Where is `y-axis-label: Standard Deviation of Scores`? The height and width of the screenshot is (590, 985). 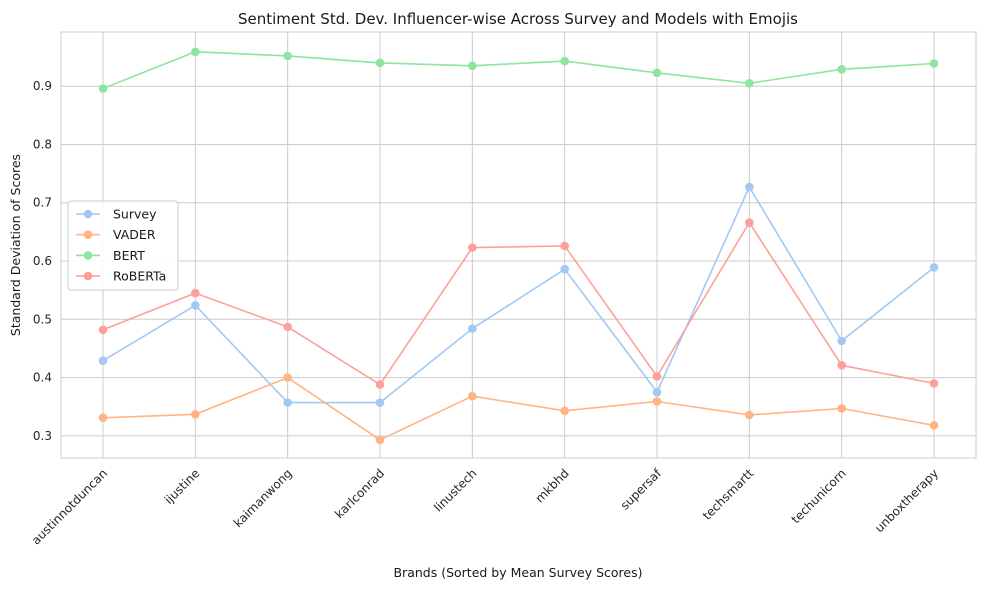 y-axis-label: Standard Deviation of Scores is located at coordinates (15, 245).